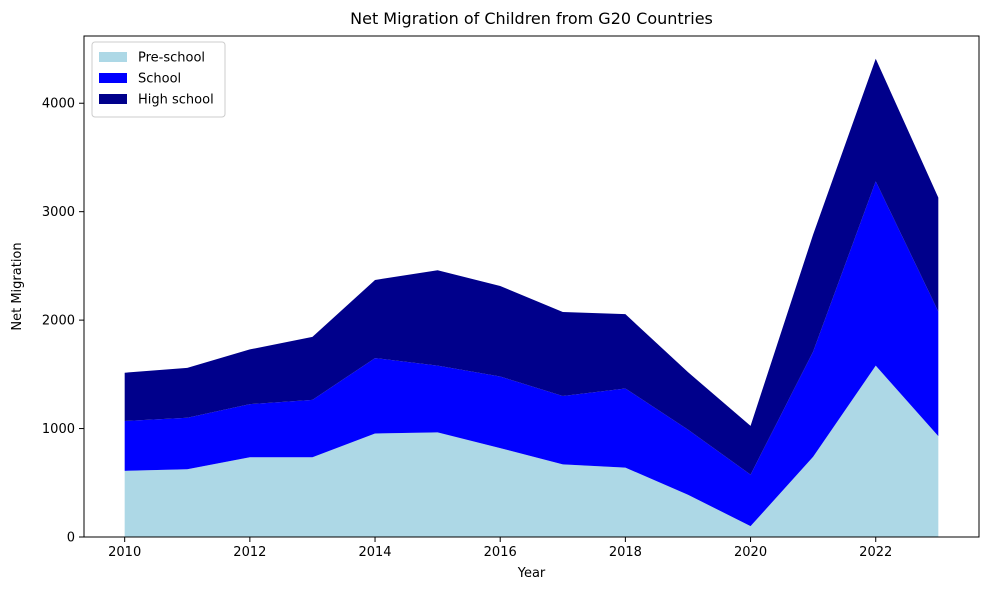 The image size is (989, 590). I want to click on x-tick-label: 2012, so click(249, 552).